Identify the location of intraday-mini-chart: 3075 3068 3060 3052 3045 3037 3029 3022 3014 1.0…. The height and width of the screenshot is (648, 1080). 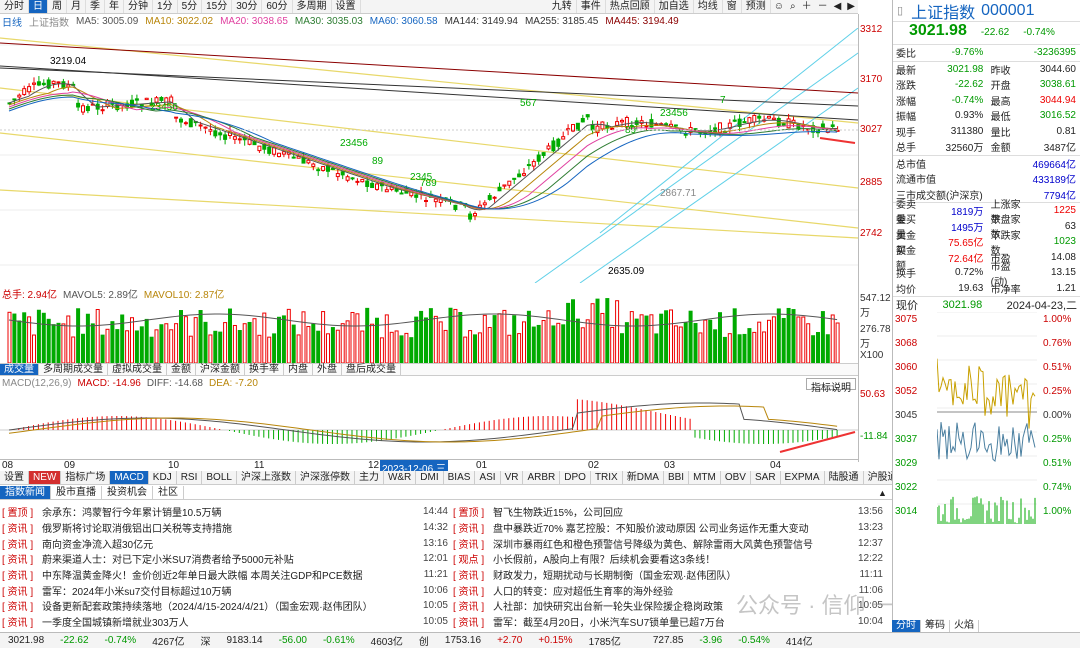
(986, 418).